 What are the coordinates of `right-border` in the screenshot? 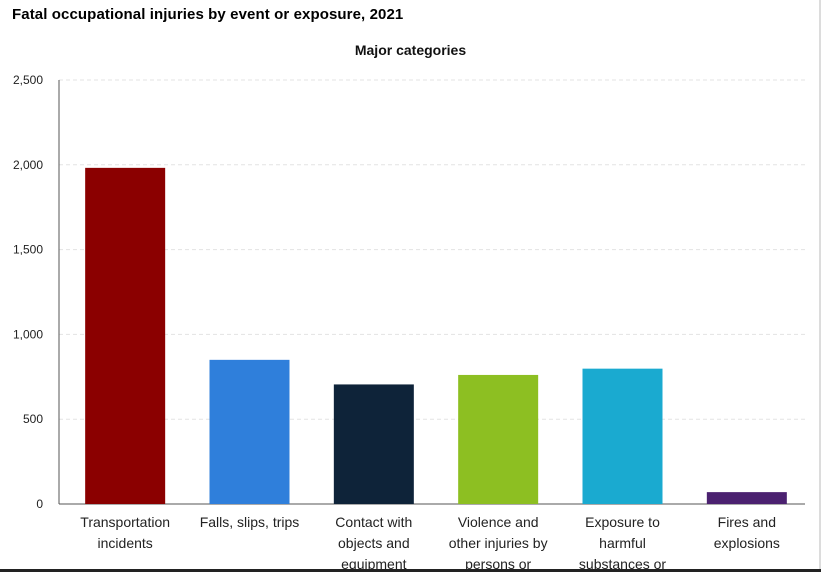 It's located at (820, 286).